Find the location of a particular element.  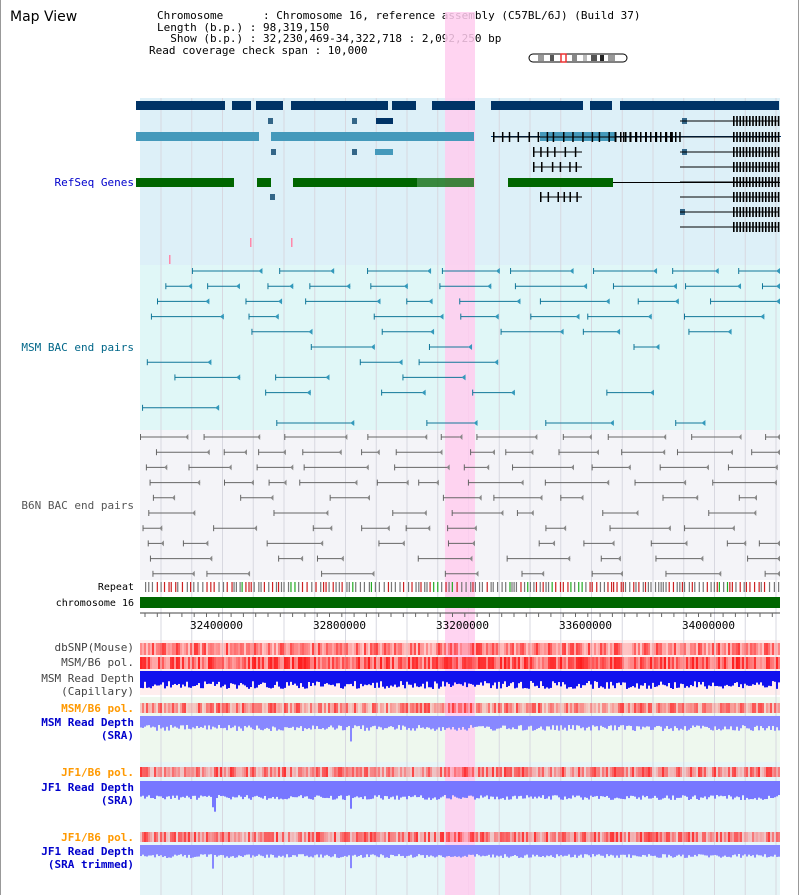

chromosome-ideogram is located at coordinates (579, 58).